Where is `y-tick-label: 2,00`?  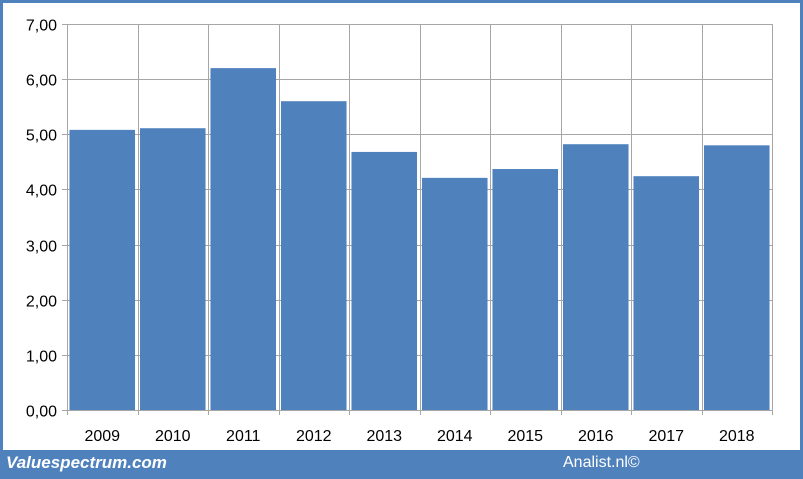
y-tick-label: 2,00 is located at coordinates (41, 302).